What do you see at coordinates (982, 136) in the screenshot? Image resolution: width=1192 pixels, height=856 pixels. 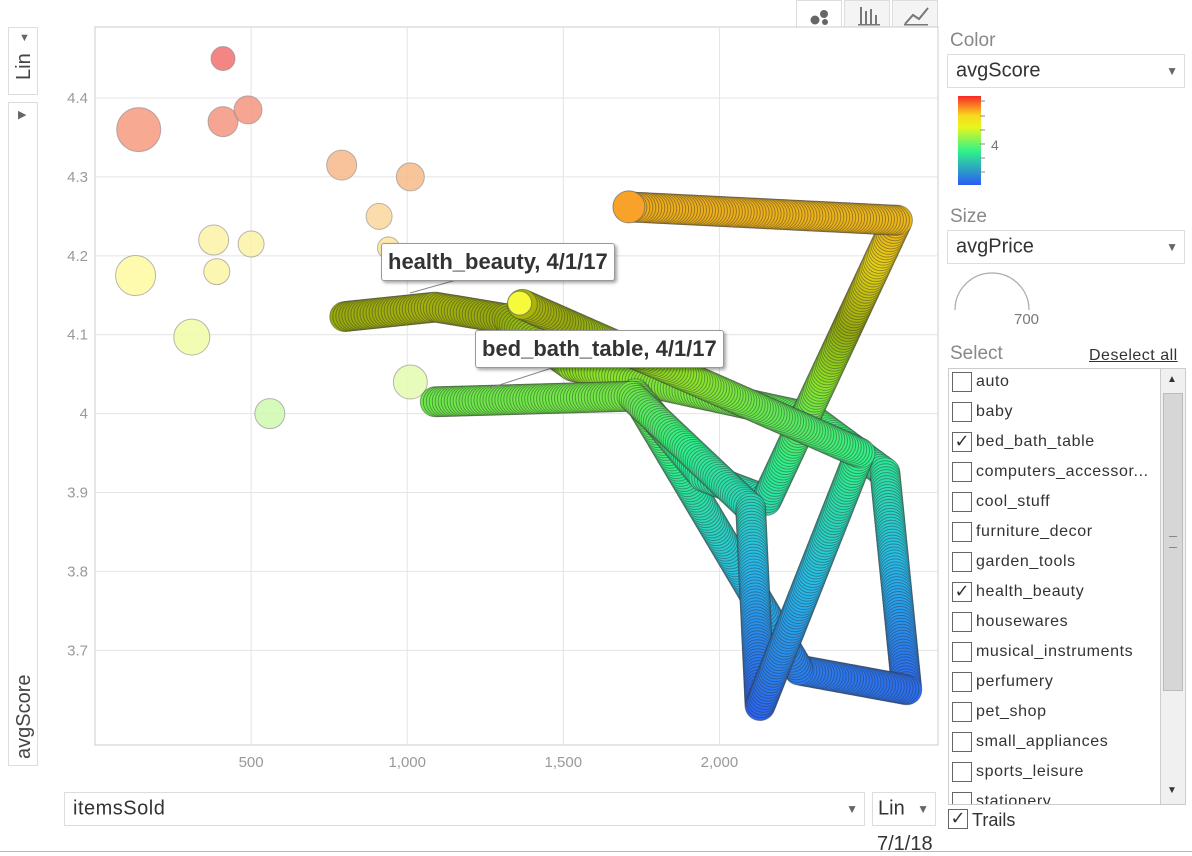 I see `color-legend-ticks` at bounding box center [982, 136].